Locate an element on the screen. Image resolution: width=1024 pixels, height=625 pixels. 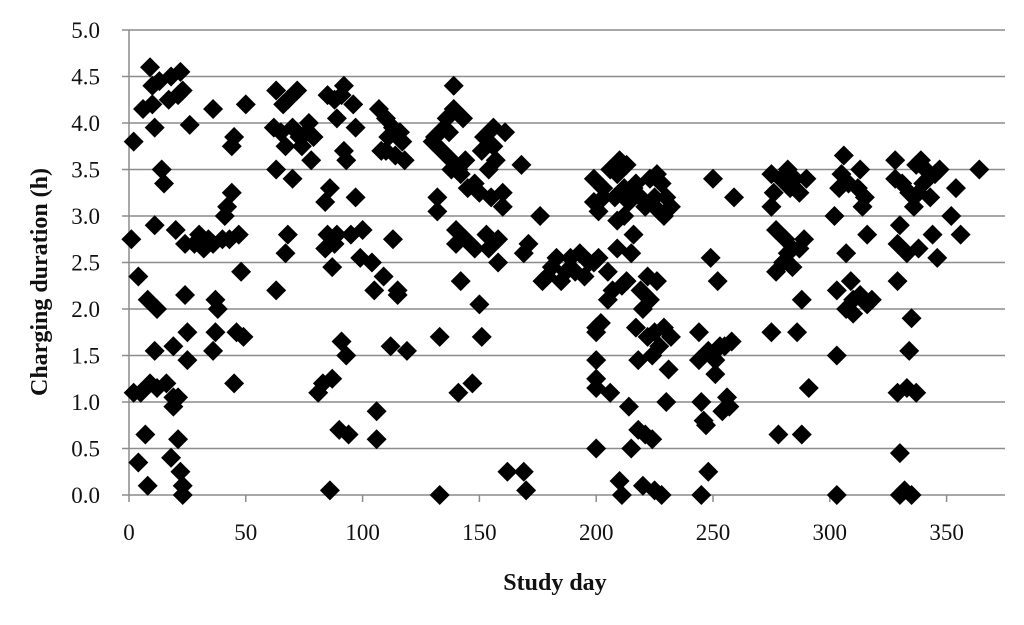
y-tick-label: 5.0 is located at coordinates (85, 30).